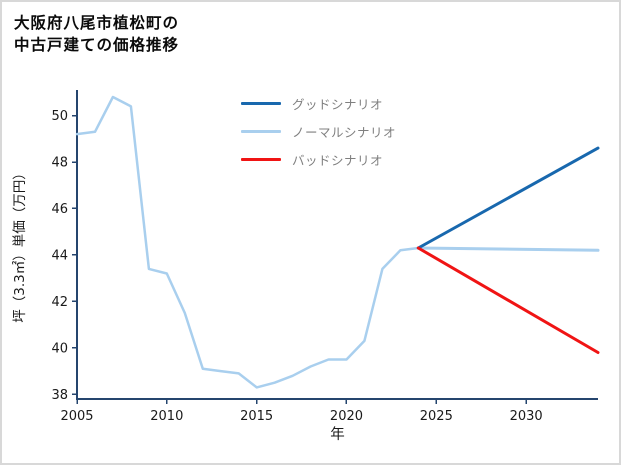  What do you see at coordinates (97, 23) in the screenshot?
I see `chart-title-line1: 大阪府八尾市植松町の` at bounding box center [97, 23].